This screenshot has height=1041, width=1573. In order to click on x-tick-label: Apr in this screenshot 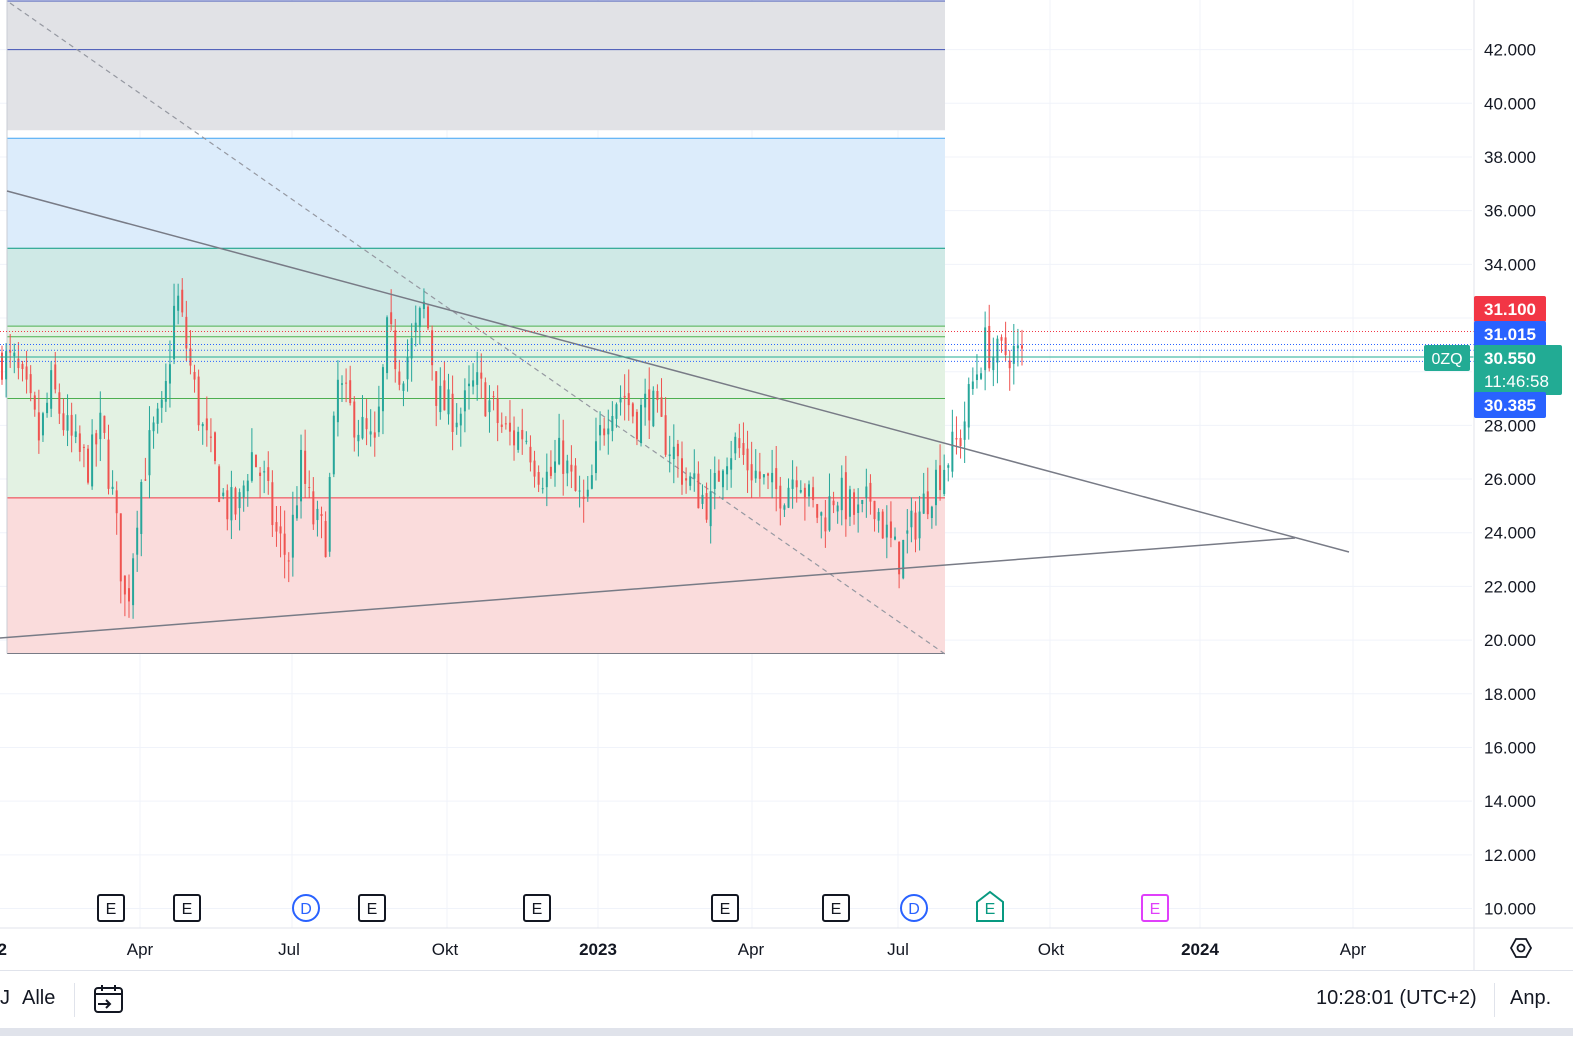, I will do `click(140, 949)`.